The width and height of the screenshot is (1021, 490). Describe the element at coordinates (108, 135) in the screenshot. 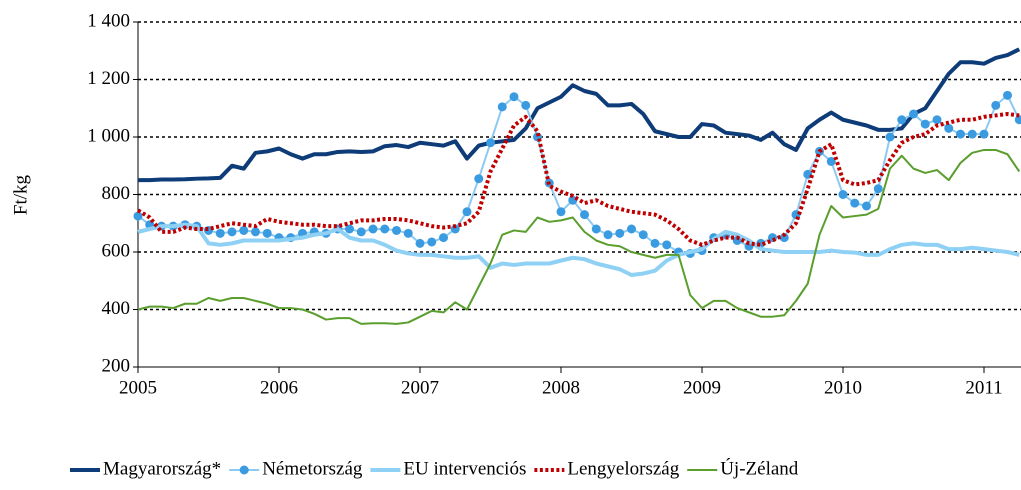

I see `y-tick-label: 1 000` at that location.